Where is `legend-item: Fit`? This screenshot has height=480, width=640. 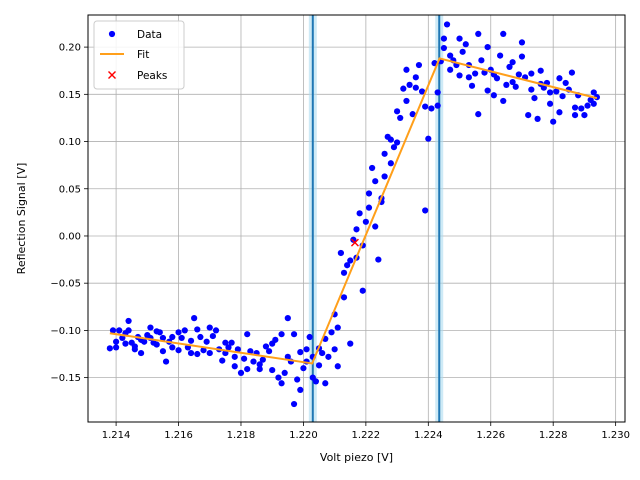 legend-item: Fit is located at coordinates (124, 55).